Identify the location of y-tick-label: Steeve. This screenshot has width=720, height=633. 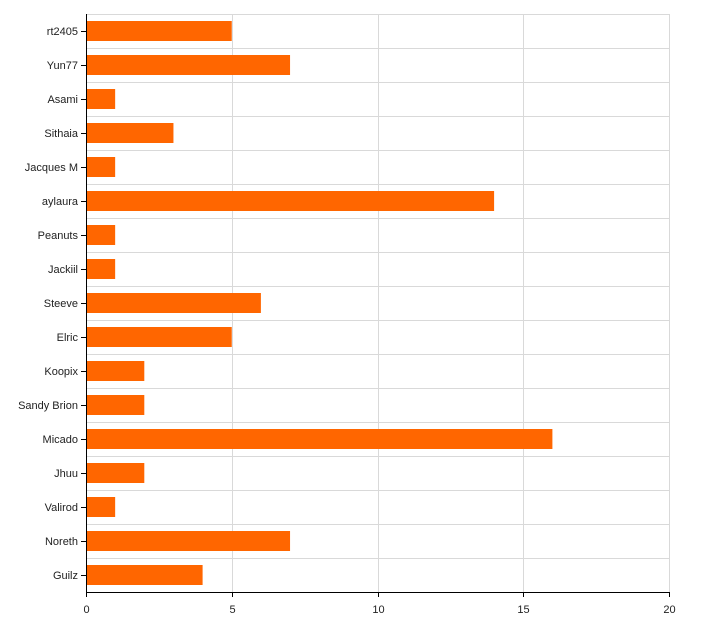
(61, 304).